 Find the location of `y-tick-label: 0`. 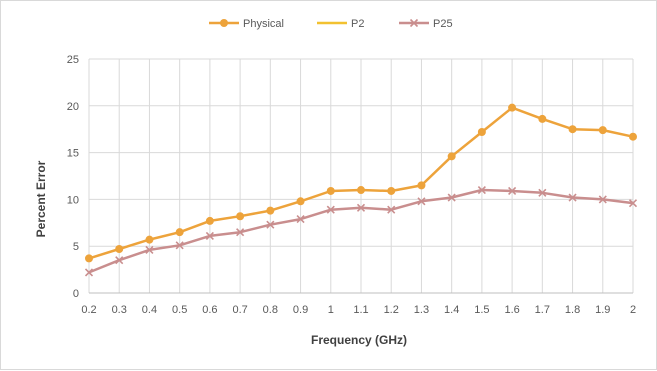

y-tick-label: 0 is located at coordinates (76, 294).